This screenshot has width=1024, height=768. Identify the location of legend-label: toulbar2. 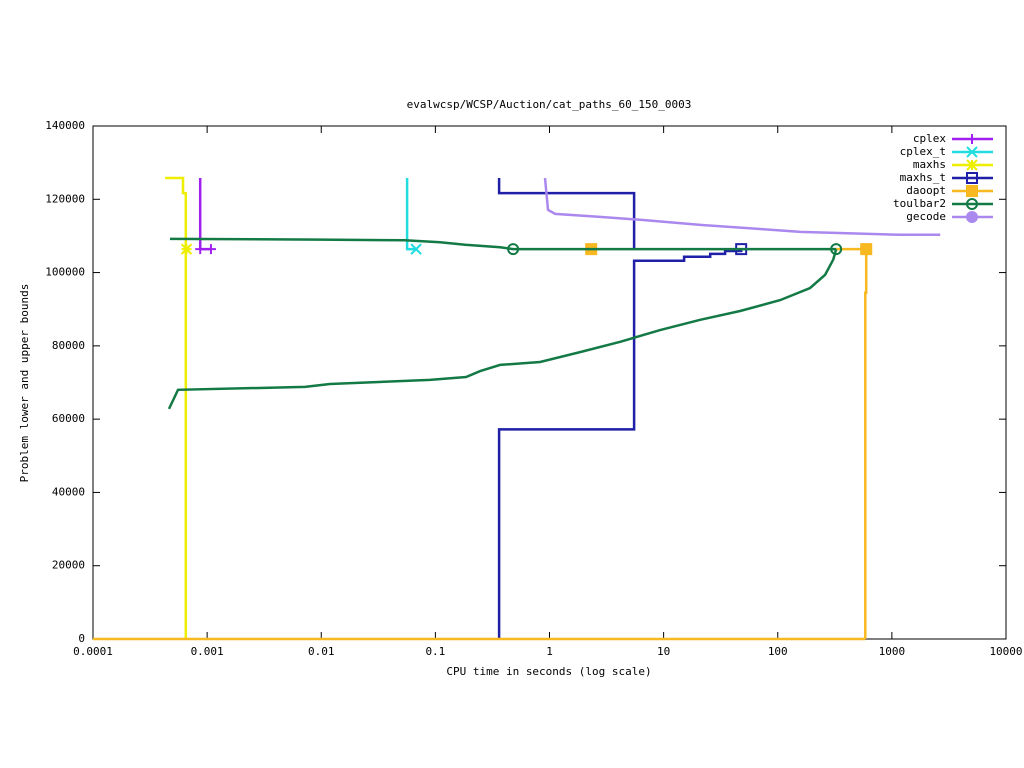
(919, 203).